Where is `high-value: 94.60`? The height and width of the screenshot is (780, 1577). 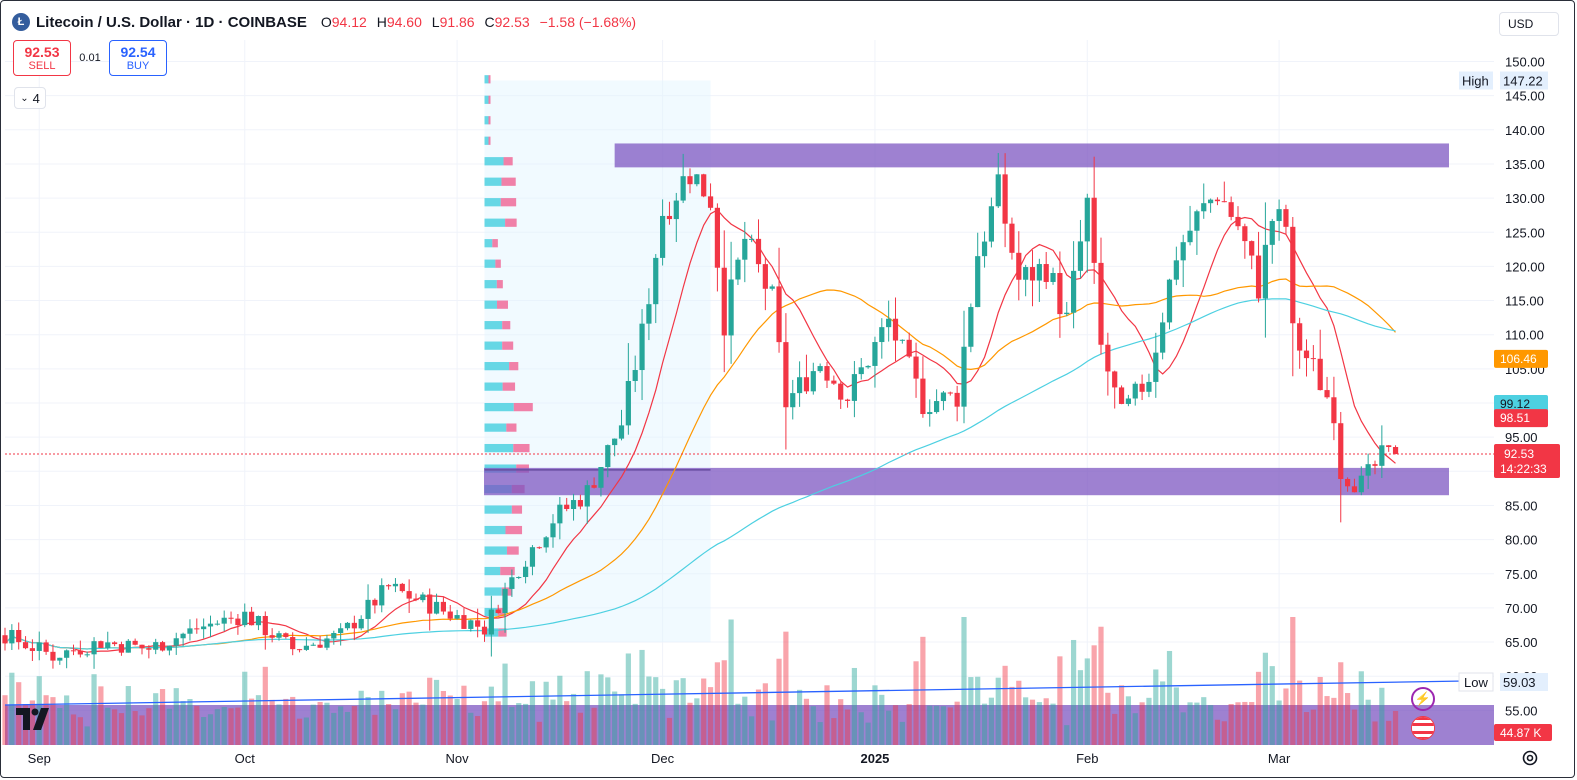
high-value: 94.60 is located at coordinates (404, 22).